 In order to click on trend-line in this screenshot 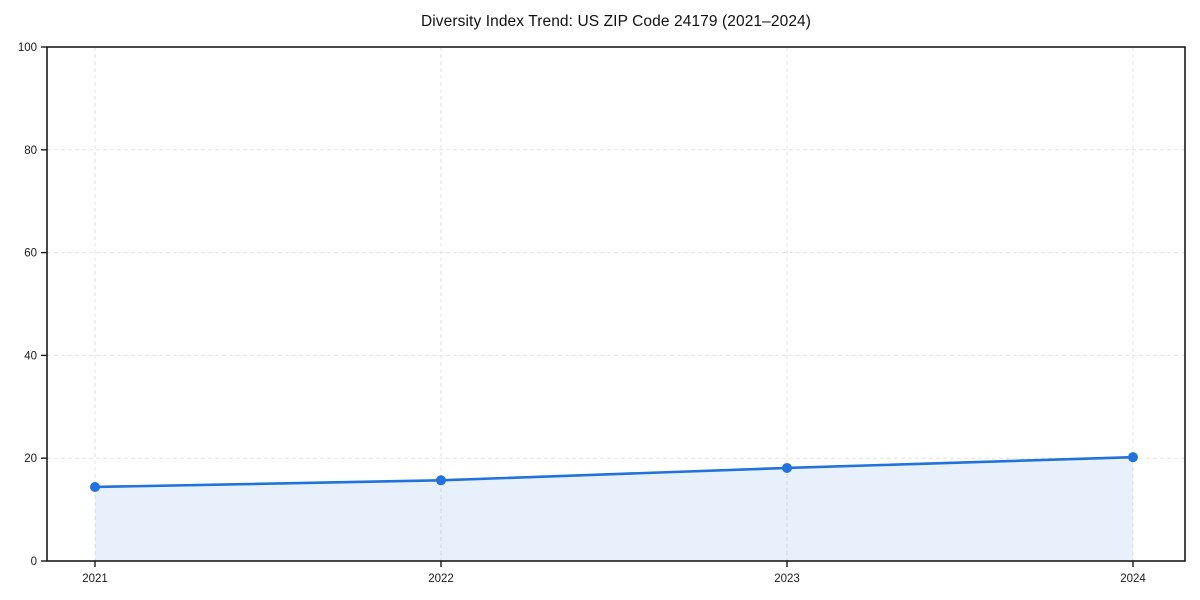, I will do `click(614, 472)`.